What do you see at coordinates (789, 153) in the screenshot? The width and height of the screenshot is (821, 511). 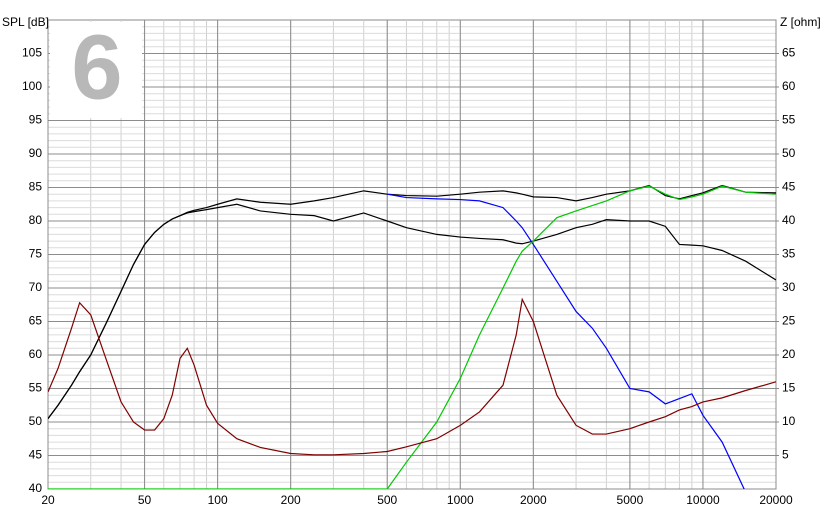 I see `y2-tick-label: 50` at bounding box center [789, 153].